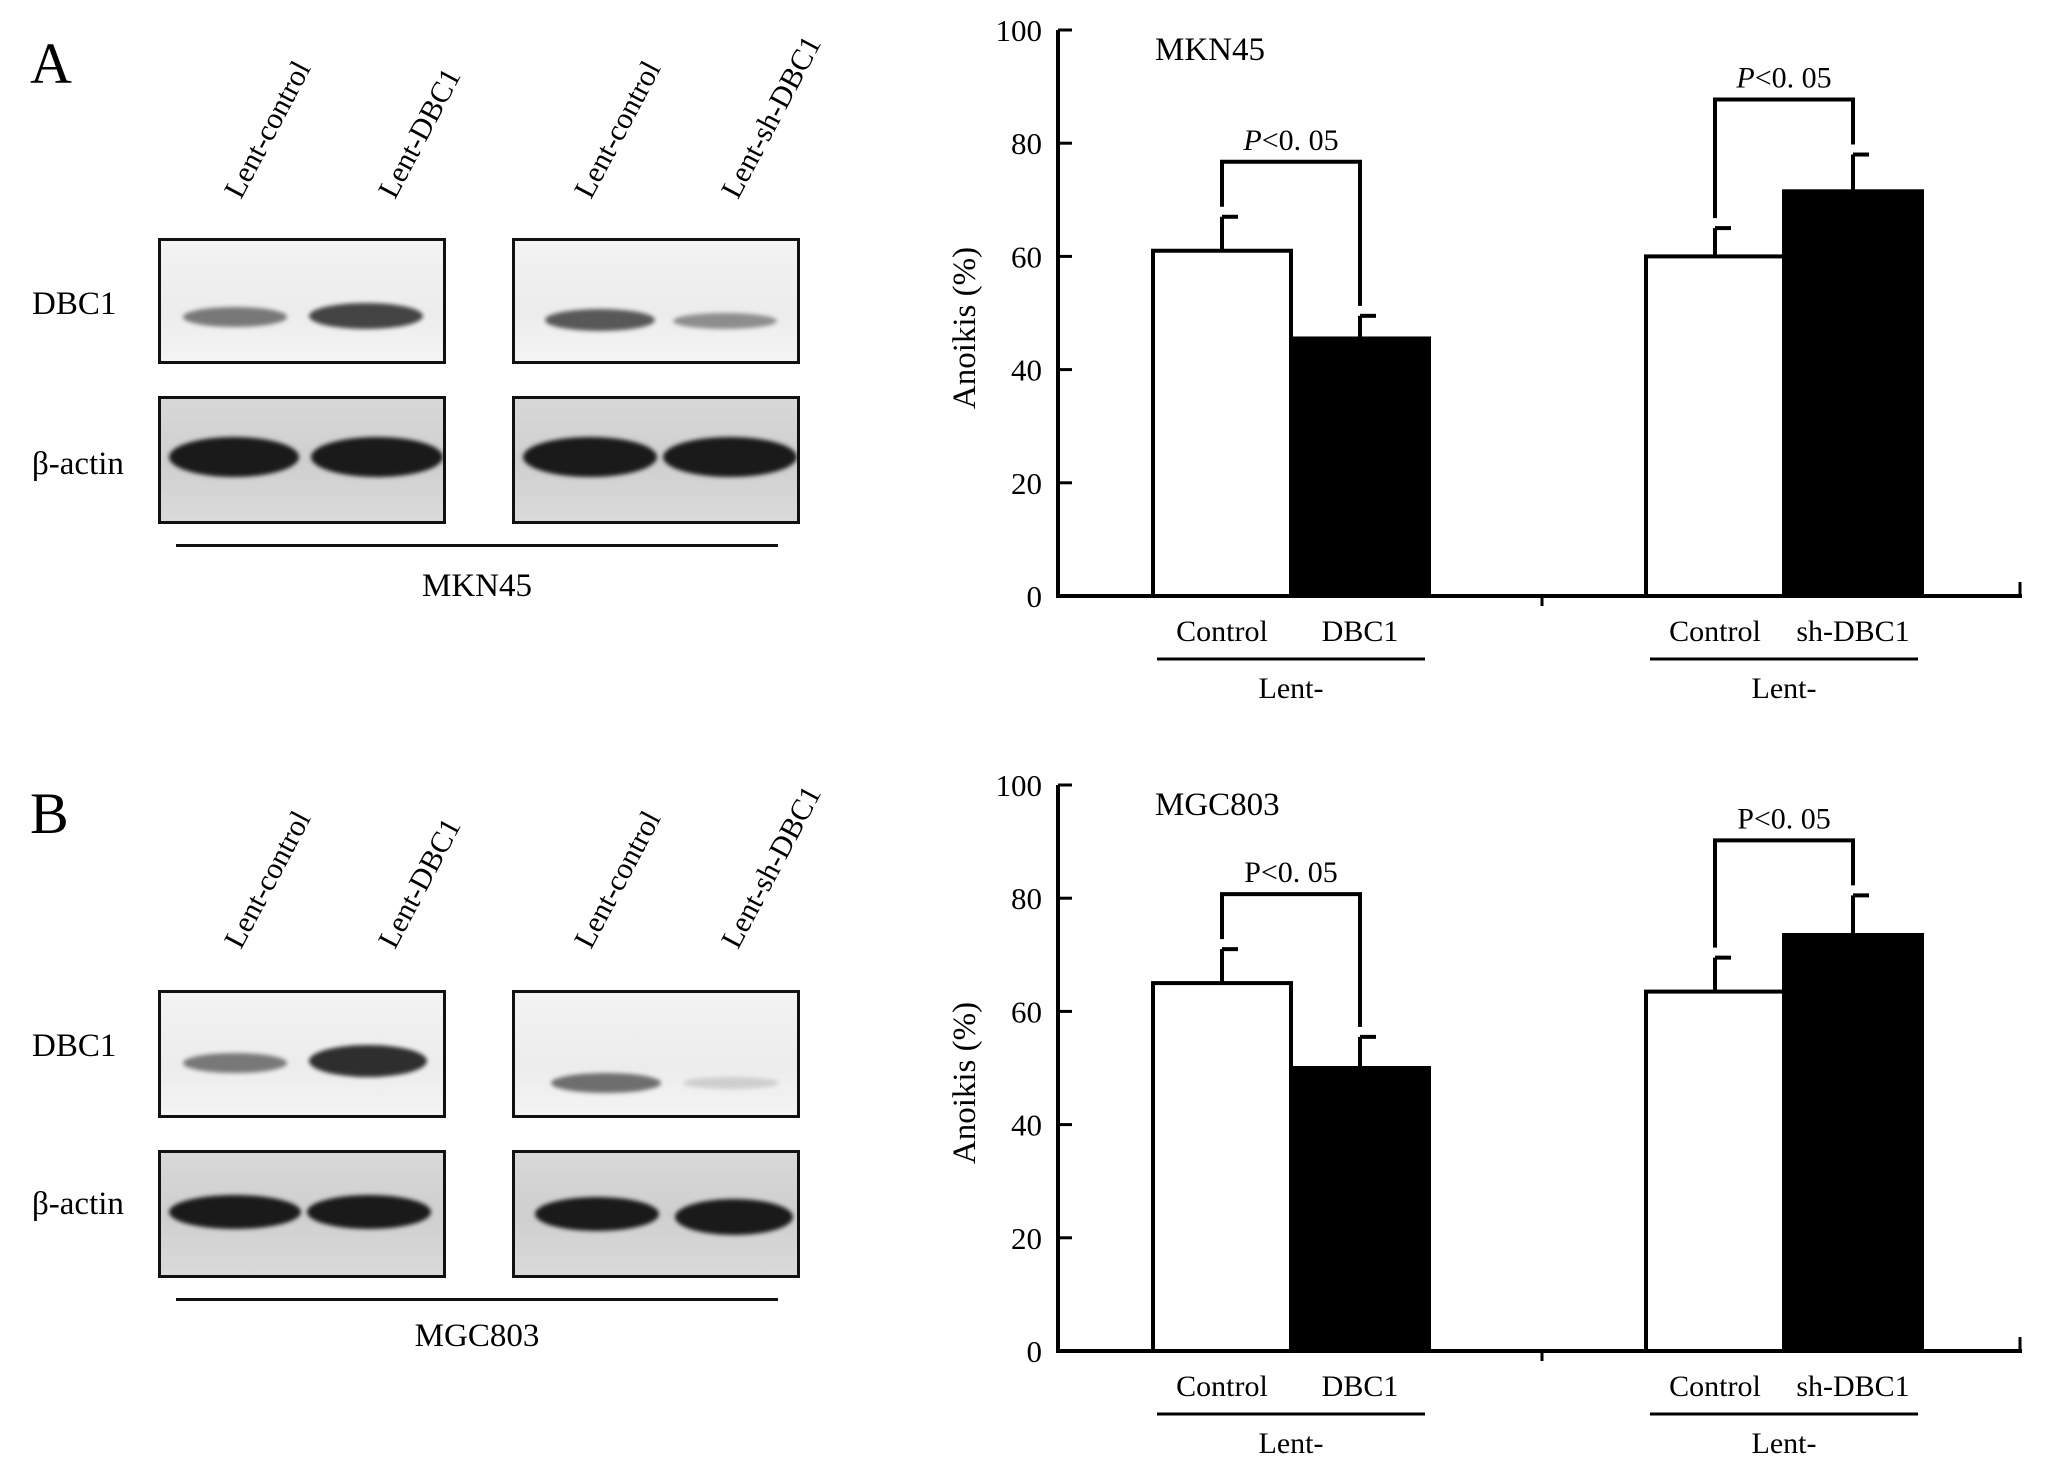 The width and height of the screenshot is (2045, 1478). What do you see at coordinates (476, 586) in the screenshot?
I see `cell-line-label: MKN45` at bounding box center [476, 586].